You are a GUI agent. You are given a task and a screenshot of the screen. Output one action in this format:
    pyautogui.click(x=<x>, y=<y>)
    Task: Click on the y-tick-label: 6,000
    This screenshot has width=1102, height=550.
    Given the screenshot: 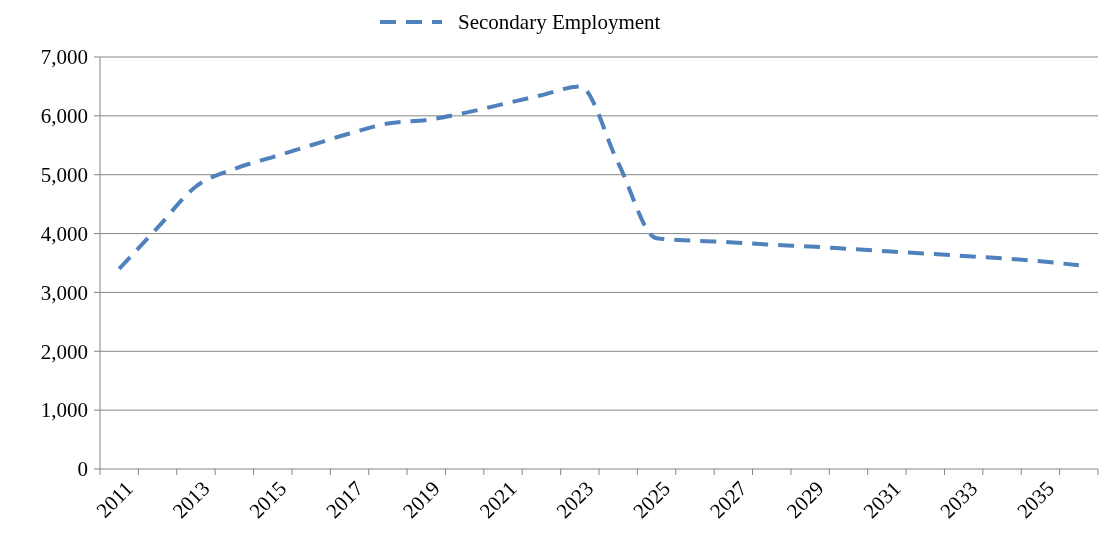 What is the action you would take?
    pyautogui.click(x=64, y=116)
    